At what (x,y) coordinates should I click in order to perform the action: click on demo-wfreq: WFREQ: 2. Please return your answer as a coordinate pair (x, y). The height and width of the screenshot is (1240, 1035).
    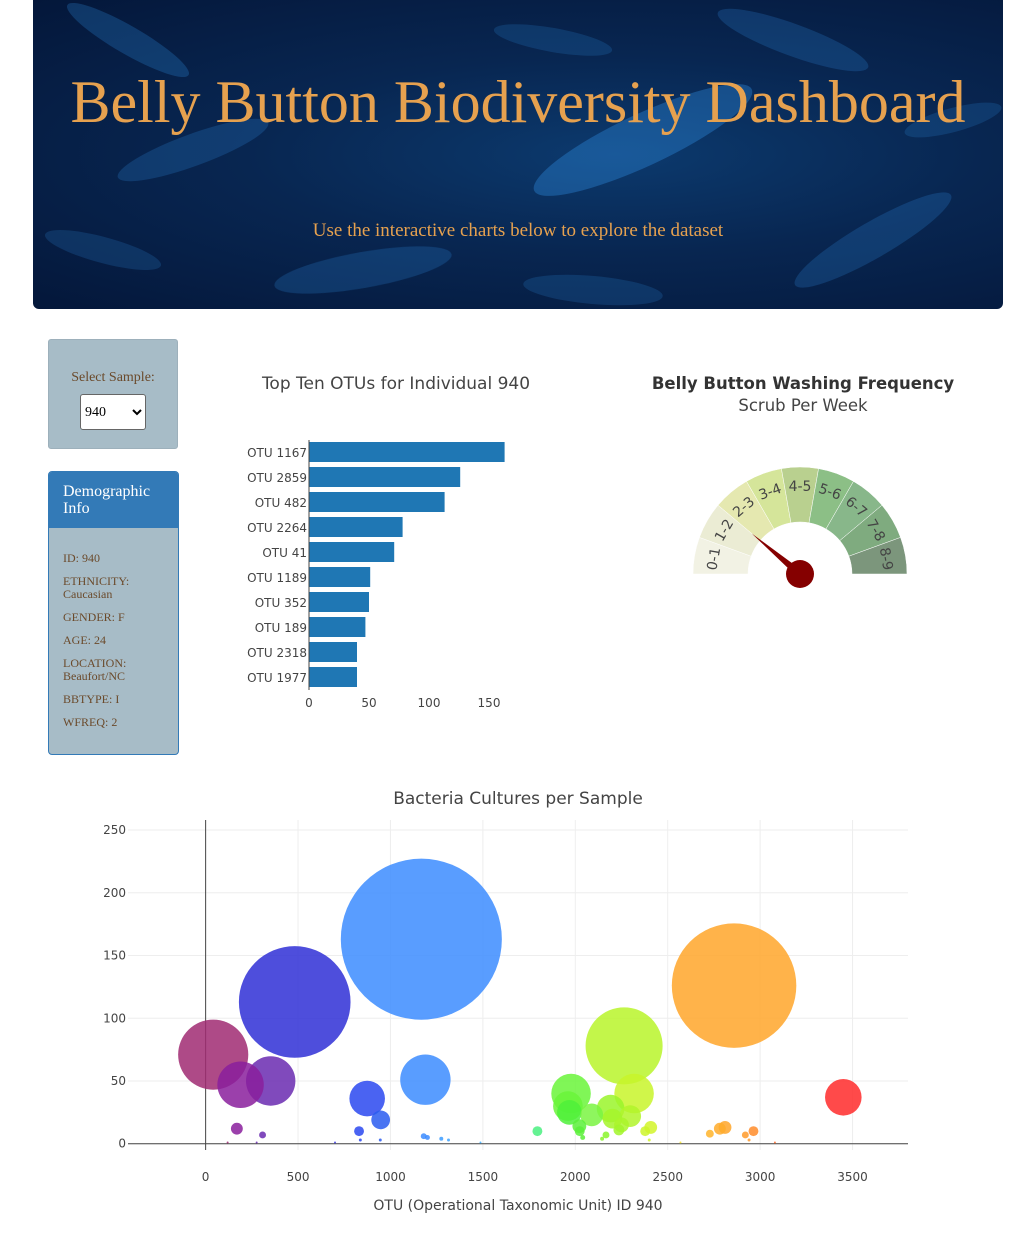
    Looking at the image, I should click on (90, 722).